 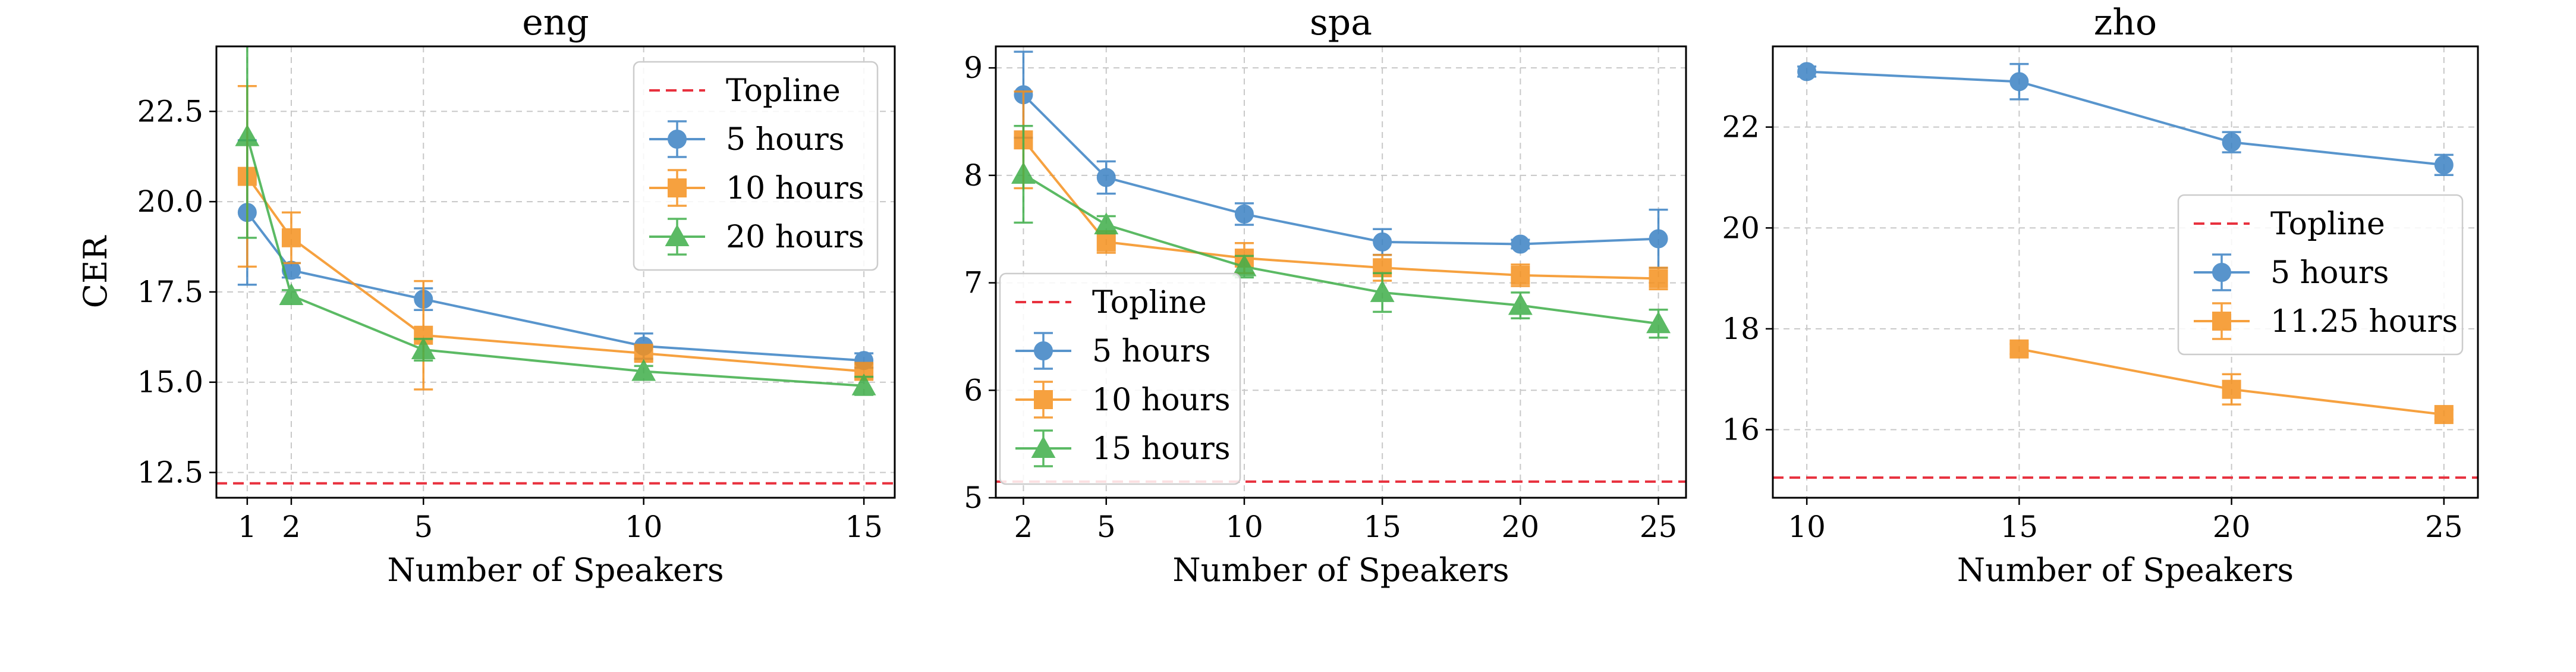 I want to click on legend: Topline 5 hours 11.25 hours, so click(x=2320, y=275).